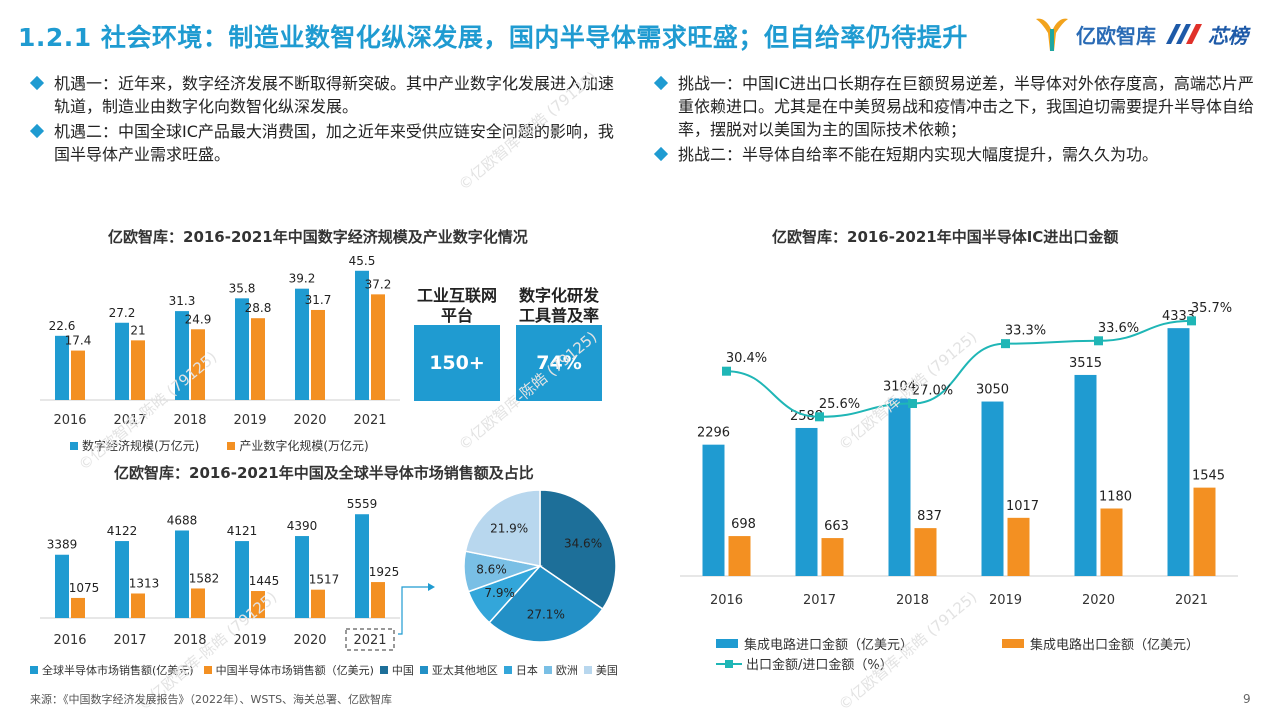  Describe the element at coordinates (526, 670) in the screenshot. I see `legend-label: 日本` at that location.